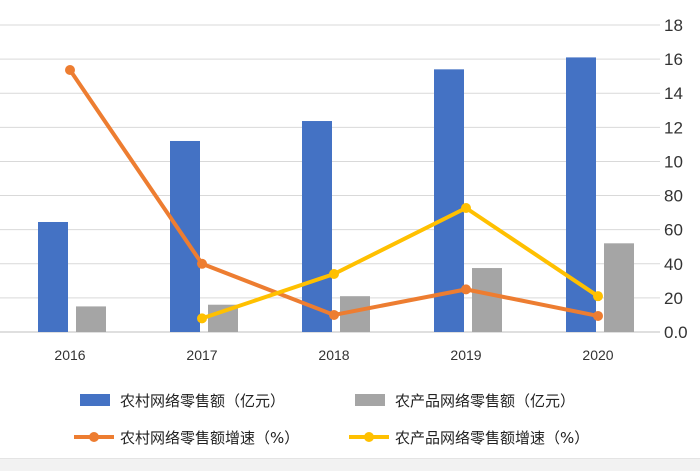 The height and width of the screenshot is (471, 700). What do you see at coordinates (673, 196) in the screenshot?
I see `y-tick-label: 80` at bounding box center [673, 196].